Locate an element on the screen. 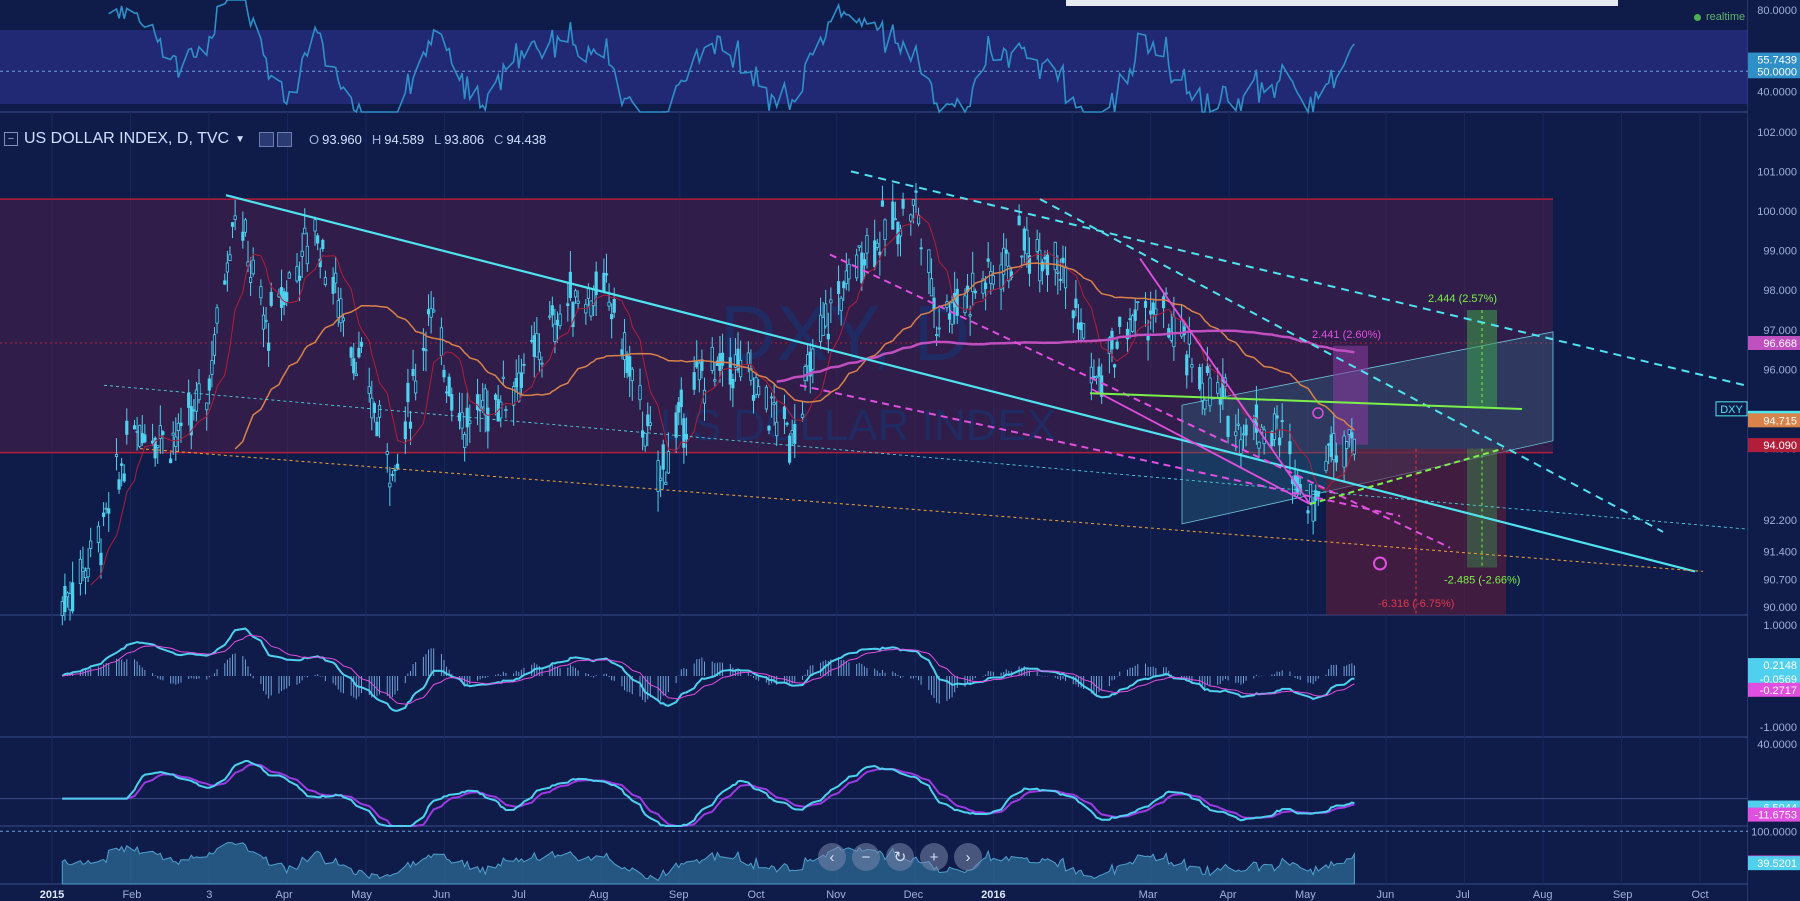 This screenshot has height=901, width=1800. magenta-solid-b is located at coordinates (1201, 446).